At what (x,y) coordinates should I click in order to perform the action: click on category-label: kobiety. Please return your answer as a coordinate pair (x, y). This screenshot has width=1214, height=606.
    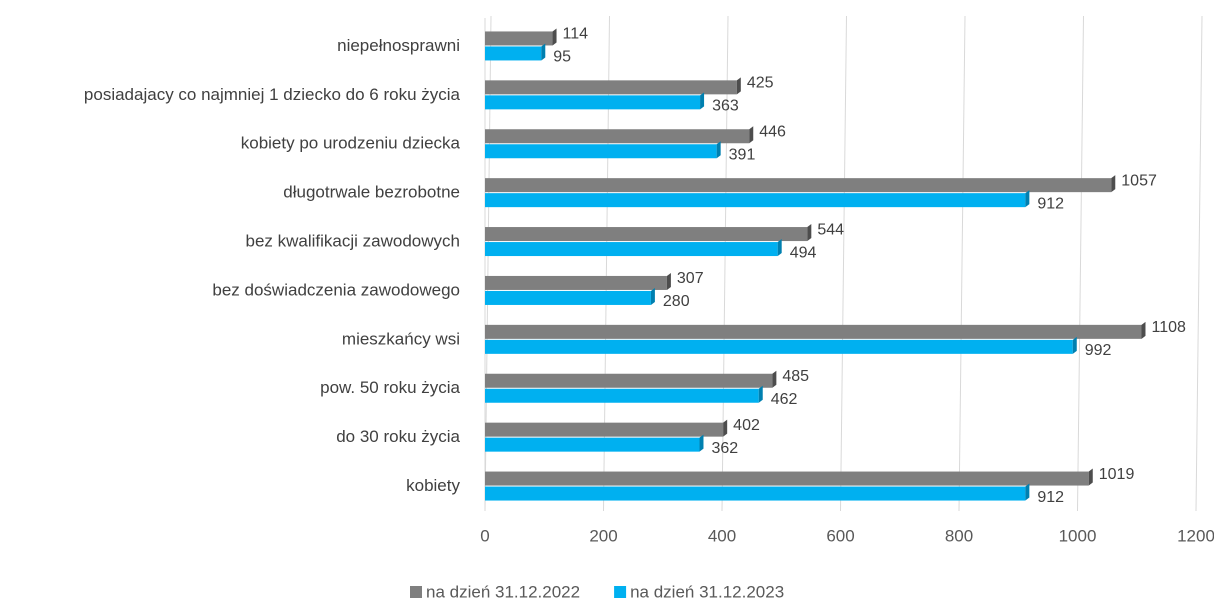
    Looking at the image, I should click on (433, 485).